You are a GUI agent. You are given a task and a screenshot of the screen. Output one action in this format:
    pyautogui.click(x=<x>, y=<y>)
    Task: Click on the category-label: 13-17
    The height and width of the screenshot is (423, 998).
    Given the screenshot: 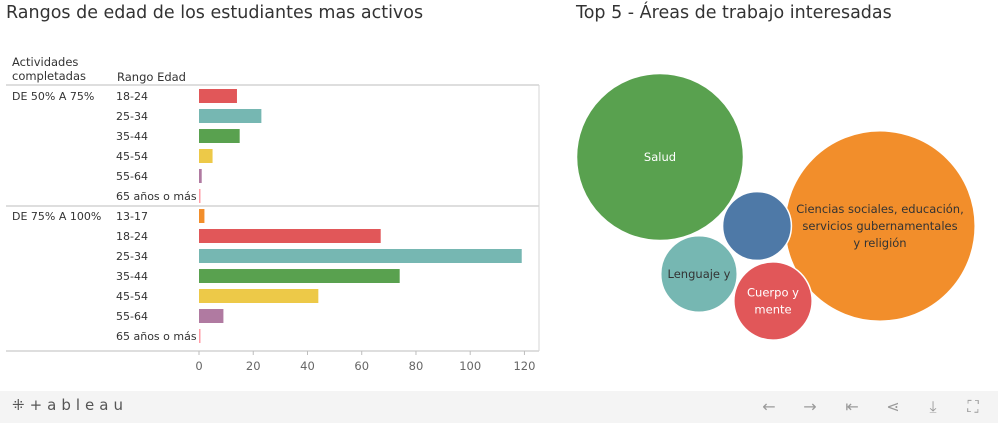 What is the action you would take?
    pyautogui.click(x=132, y=216)
    